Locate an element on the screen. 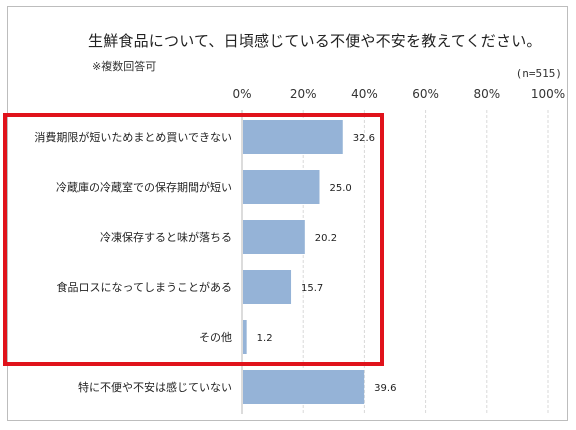 This screenshot has width=576, height=430. category-label: 冷蔵庫の冷蔵室での保存期間が短い is located at coordinates (144, 187).